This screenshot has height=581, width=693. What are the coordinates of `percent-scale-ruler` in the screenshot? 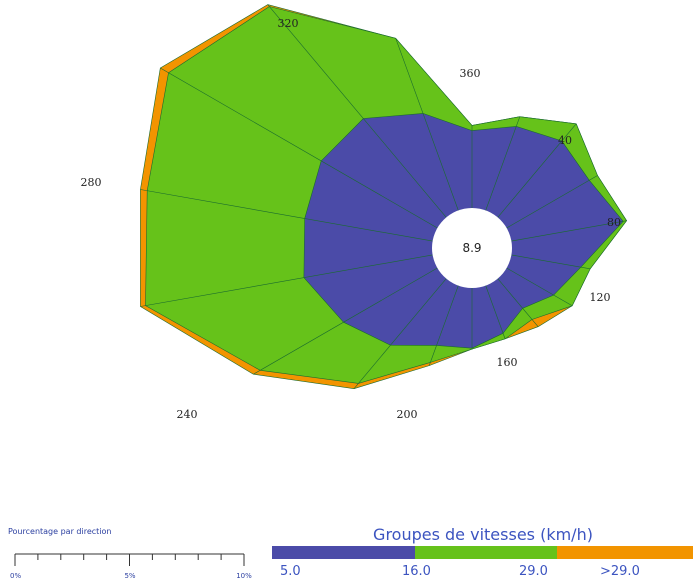 It's located at (129, 560).